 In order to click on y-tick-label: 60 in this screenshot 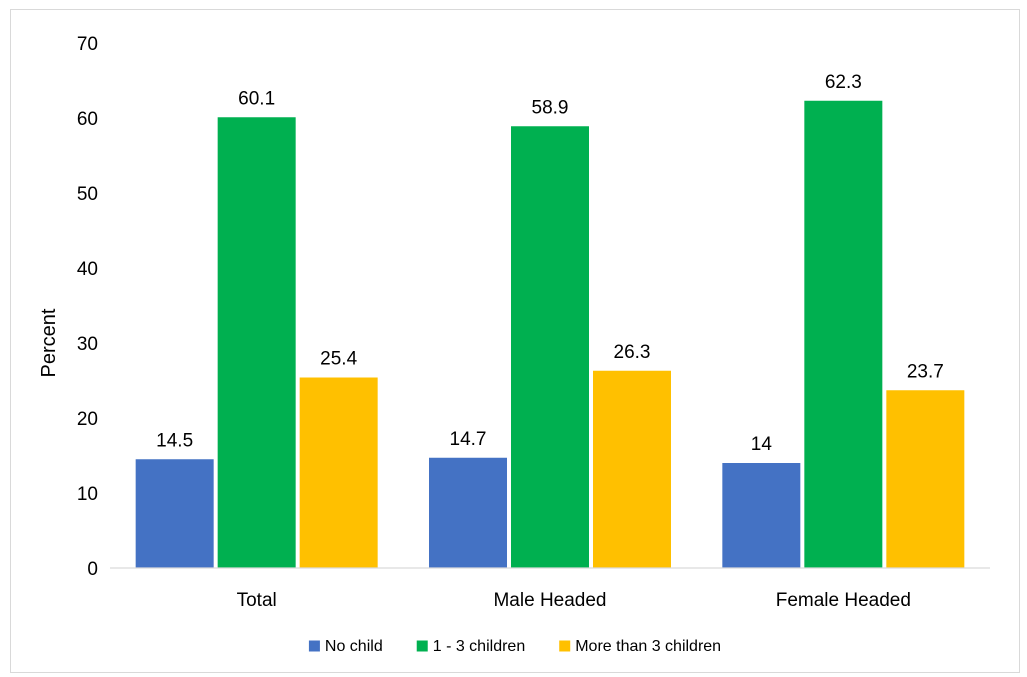, I will do `click(87, 119)`.